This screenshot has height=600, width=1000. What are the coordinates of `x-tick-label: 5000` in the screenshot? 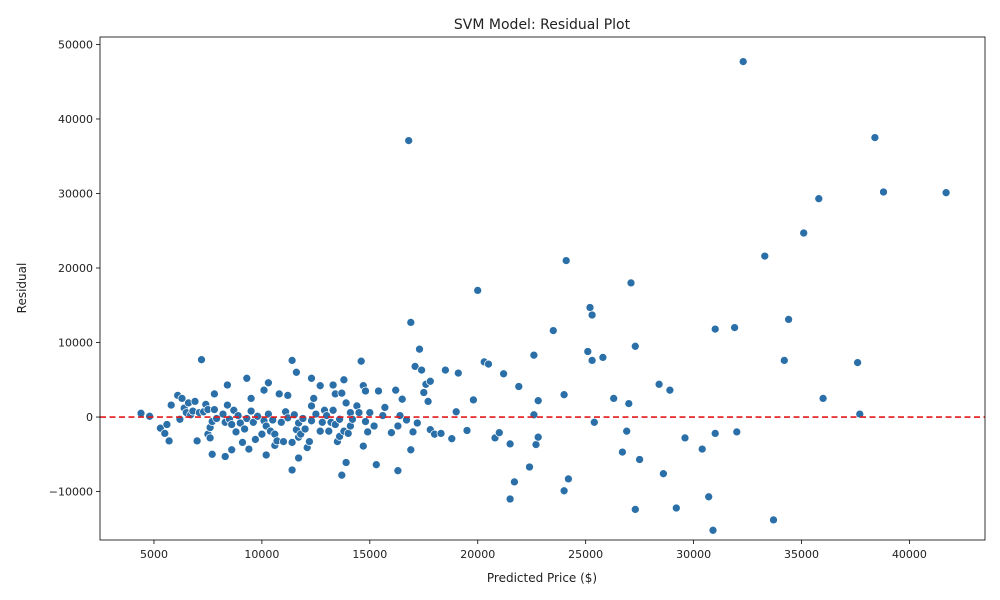 It's located at (154, 554).